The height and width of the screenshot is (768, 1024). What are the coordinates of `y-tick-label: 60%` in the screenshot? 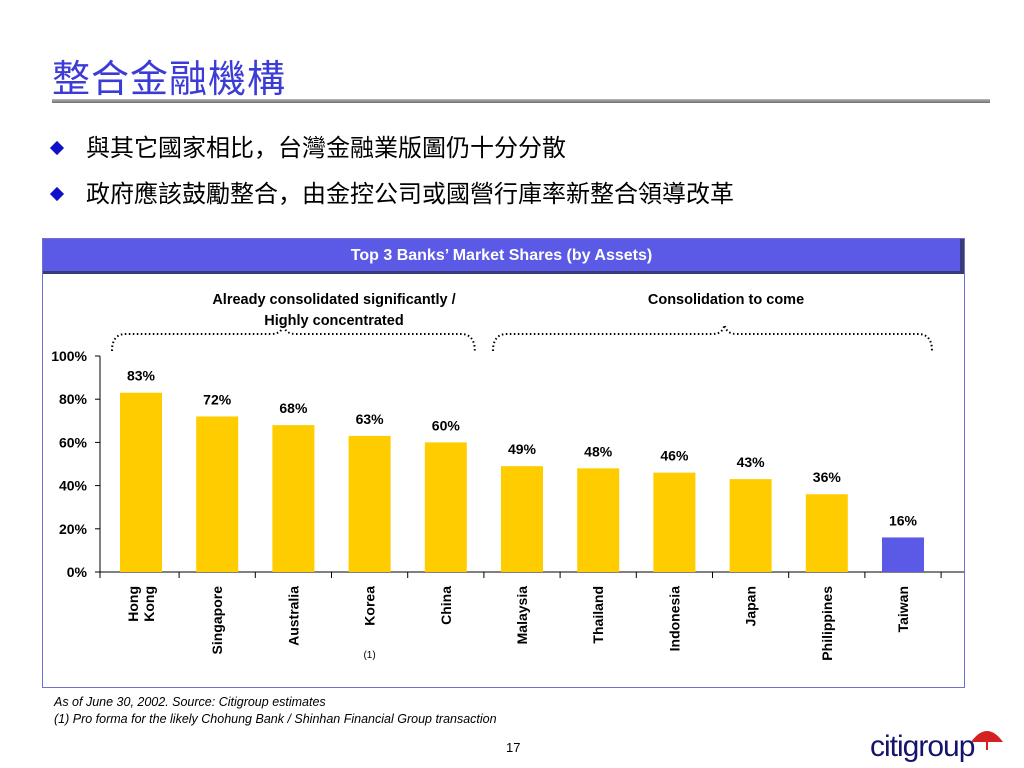 It's located at (73, 442).